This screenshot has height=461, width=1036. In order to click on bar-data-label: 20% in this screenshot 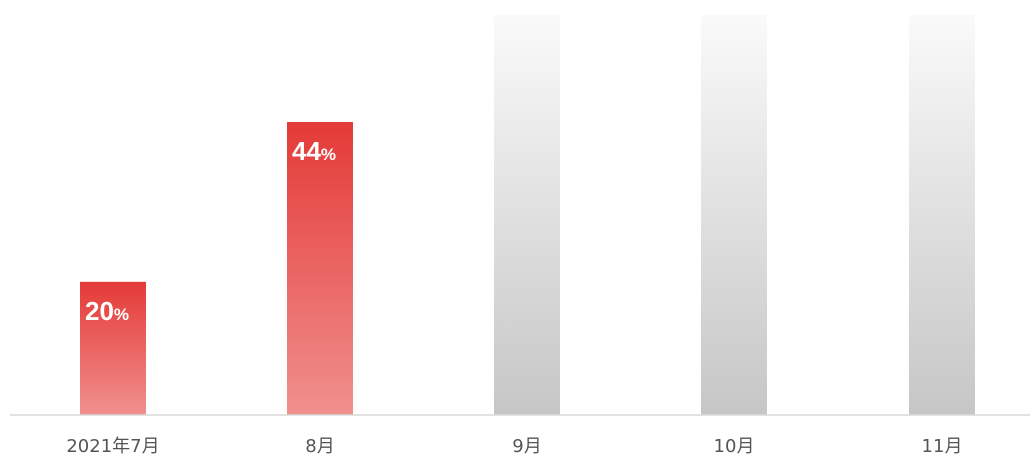, I will do `click(107, 311)`.